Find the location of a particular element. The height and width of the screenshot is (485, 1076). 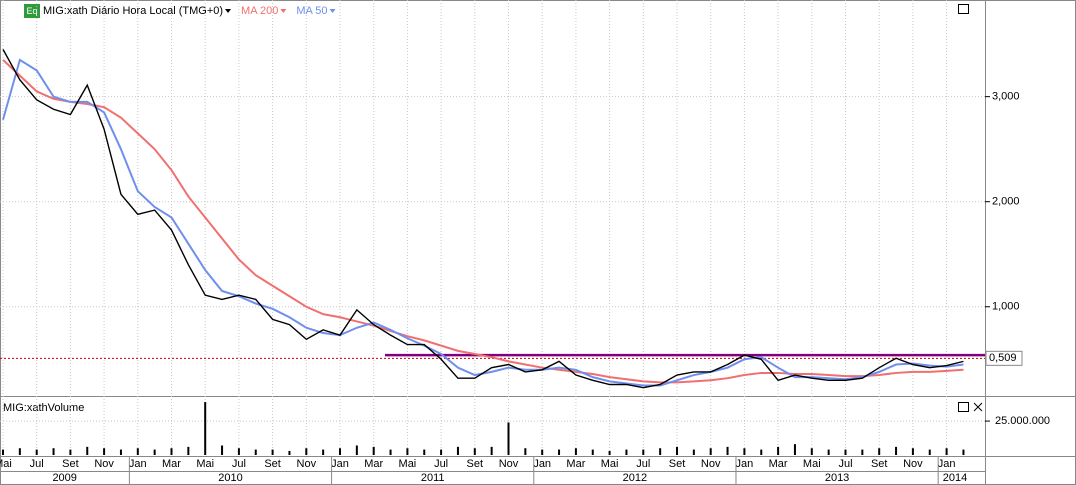

legend-entry: MA 50 is located at coordinates (311, 11).